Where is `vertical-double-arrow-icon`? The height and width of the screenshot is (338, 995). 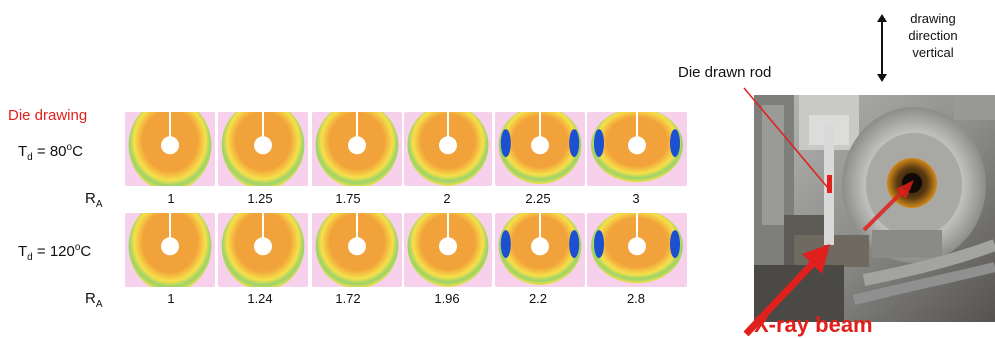 vertical-double-arrow-icon is located at coordinates (882, 48).